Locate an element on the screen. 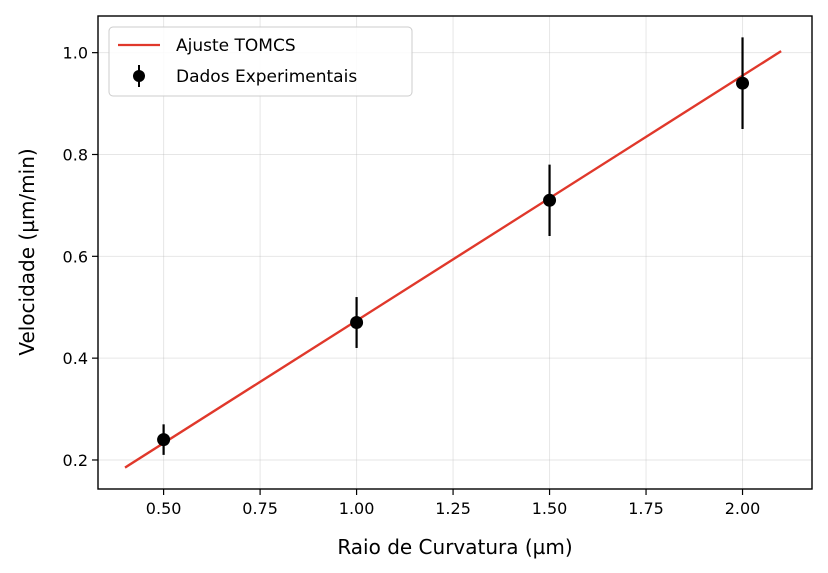  legend-label-data: Dados Experimentais is located at coordinates (266, 77).